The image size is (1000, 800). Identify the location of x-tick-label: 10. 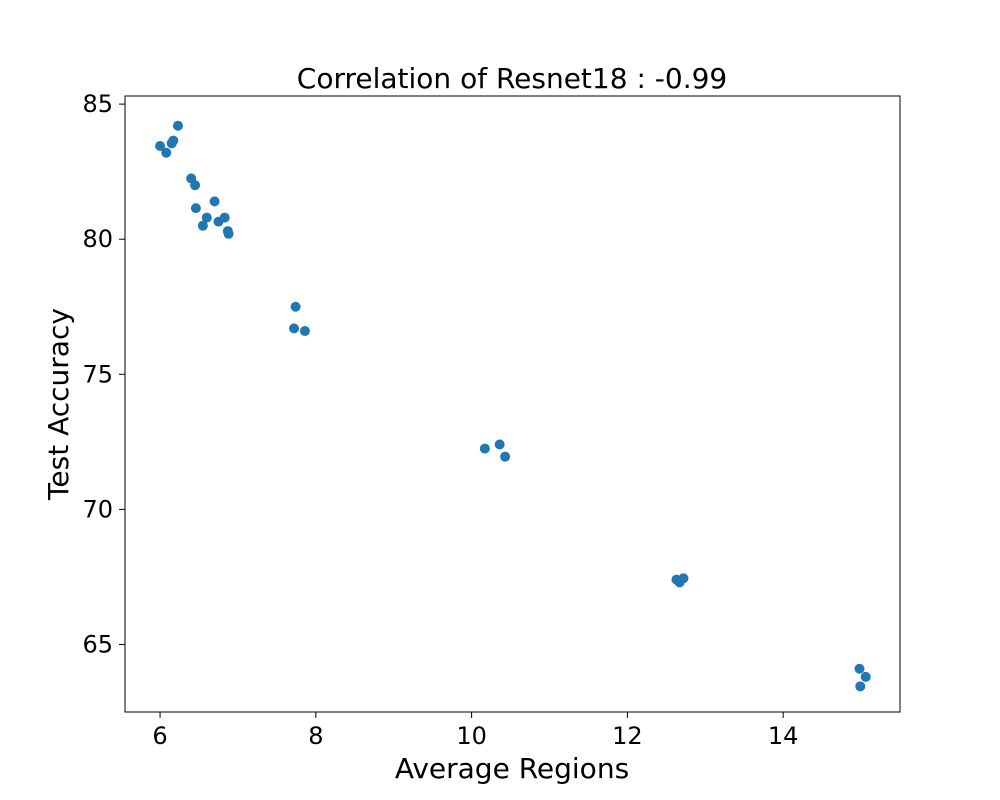
(471, 736).